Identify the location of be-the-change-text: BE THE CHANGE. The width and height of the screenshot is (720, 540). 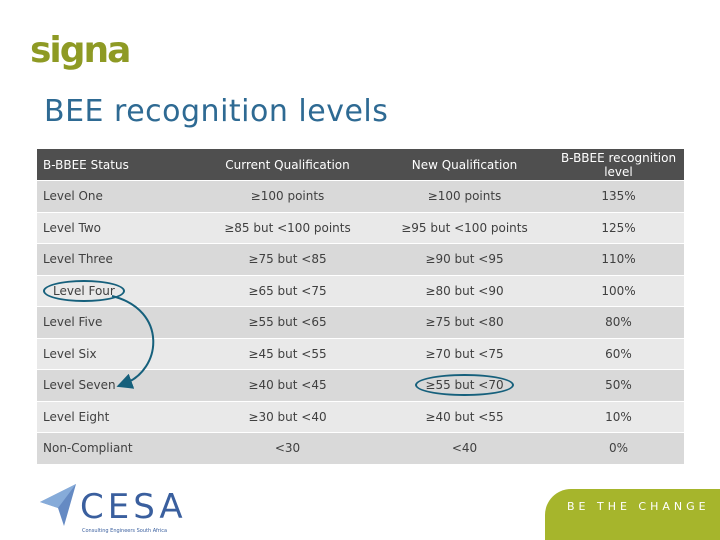
(638, 506).